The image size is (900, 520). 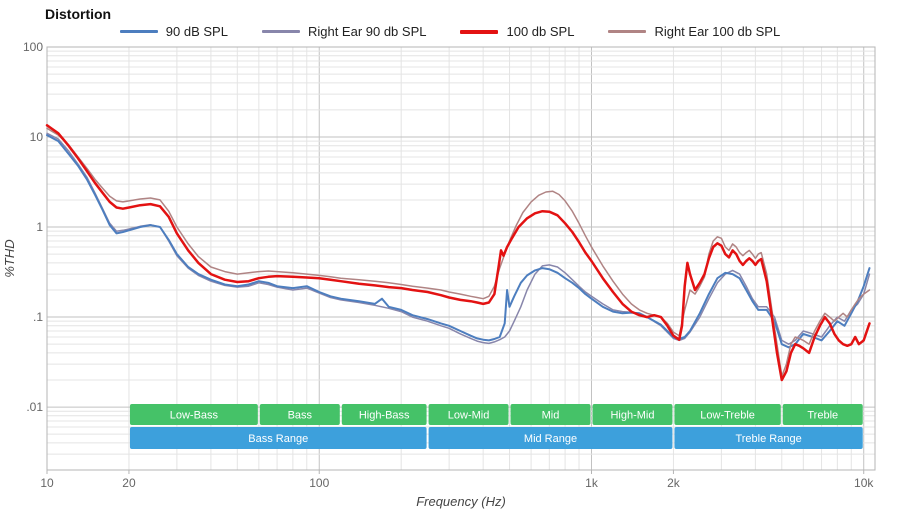 I want to click on y-axis-title: %THD, so click(x=9, y=258).